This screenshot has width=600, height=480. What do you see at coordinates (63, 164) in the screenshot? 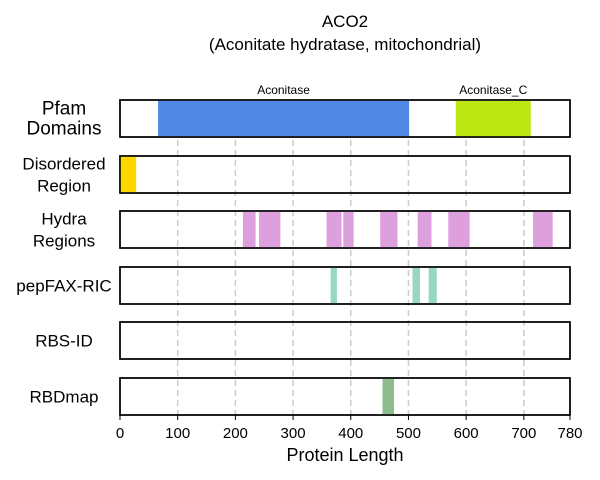
I see `track-label: Disordered` at bounding box center [63, 164].